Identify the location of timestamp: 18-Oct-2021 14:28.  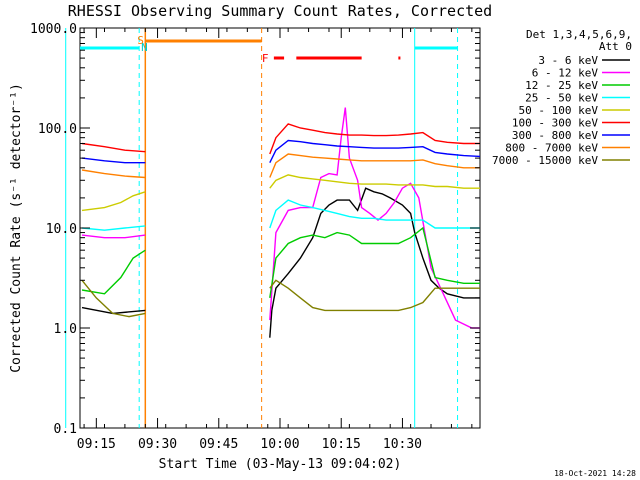
(595, 473).